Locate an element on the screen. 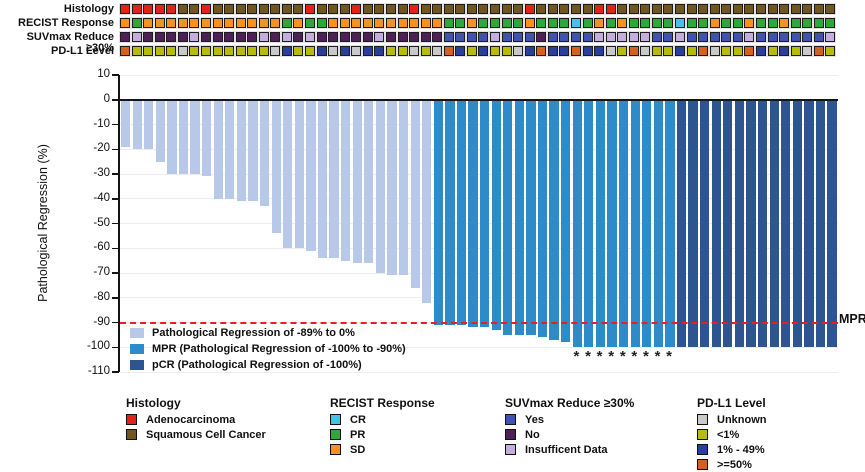 Image resolution: width=865 pixels, height=472 pixels. axis-tick-label: -40 is located at coordinates (101, 197).